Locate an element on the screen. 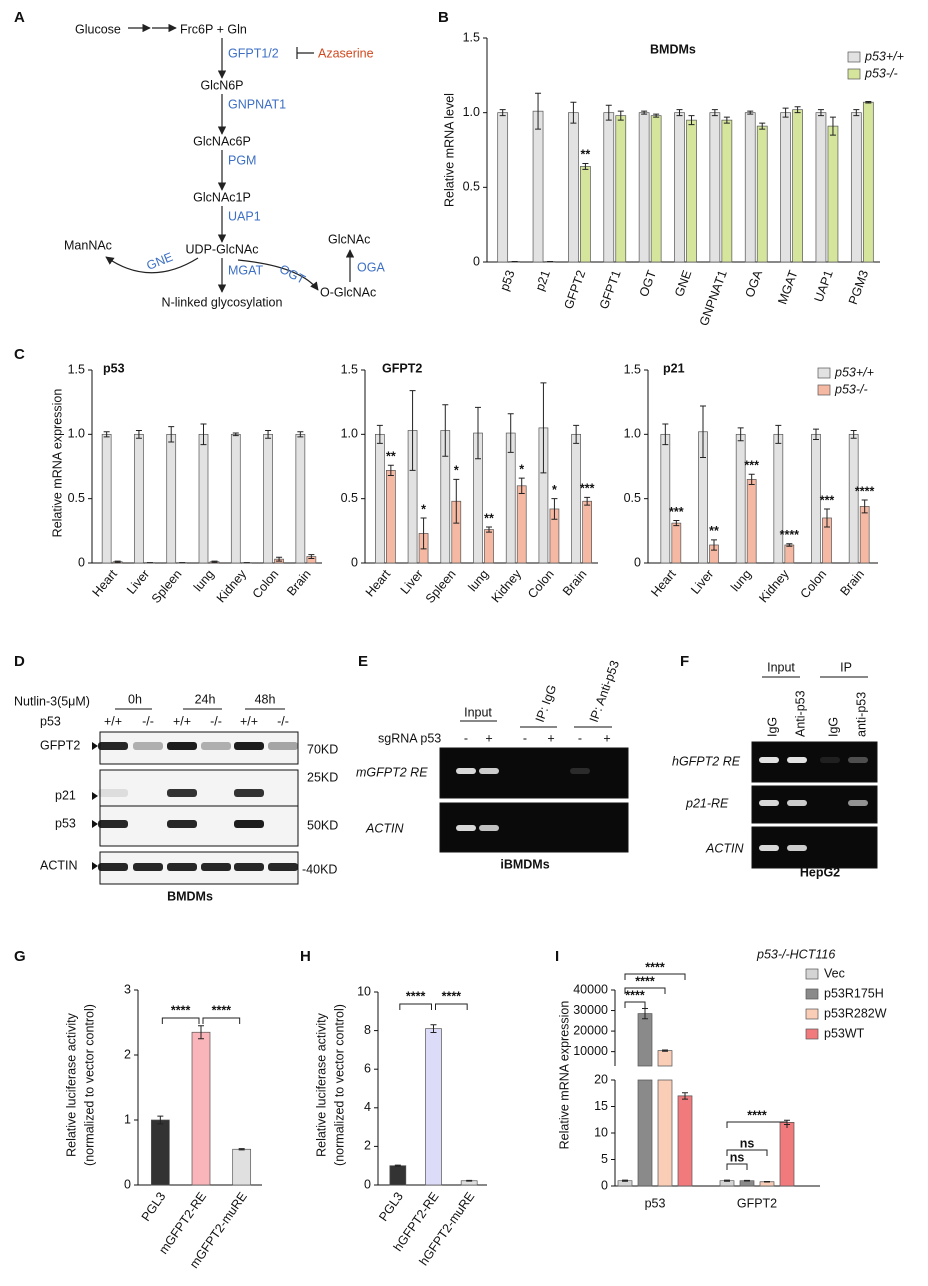 The height and width of the screenshot is (1286, 928). y-tick-label: 8 is located at coordinates (367, 1030).